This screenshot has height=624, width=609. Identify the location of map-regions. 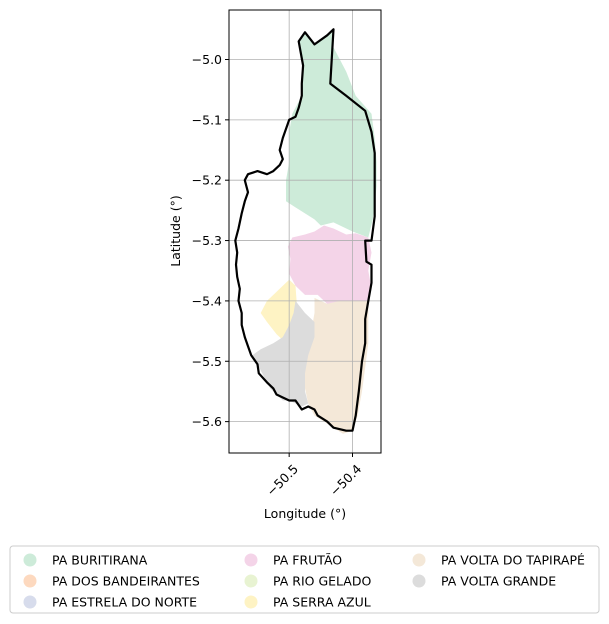
(314, 231).